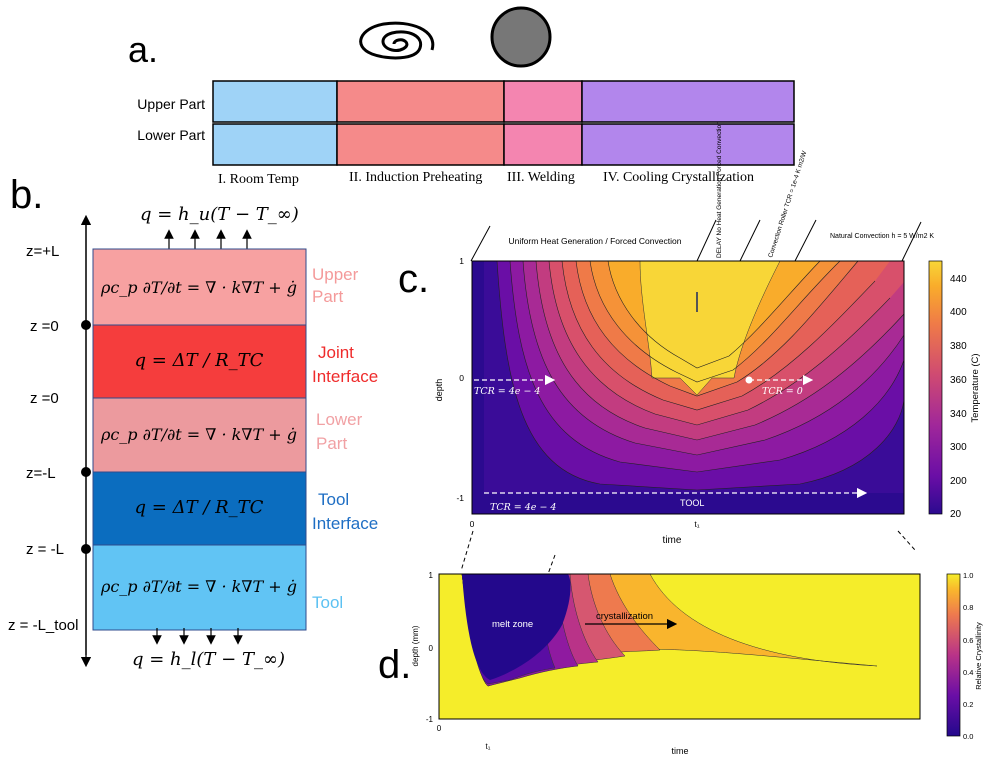 The height and width of the screenshot is (761, 983). What do you see at coordinates (345, 376) in the screenshot?
I see `layer-label-joint-2: Interface` at bounding box center [345, 376].